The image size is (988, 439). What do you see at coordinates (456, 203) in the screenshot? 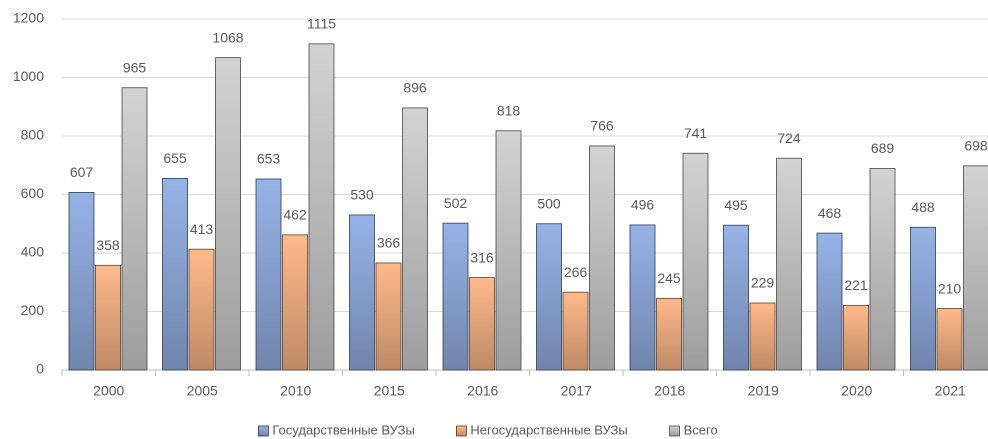
I see `data-label: 502` at bounding box center [456, 203].